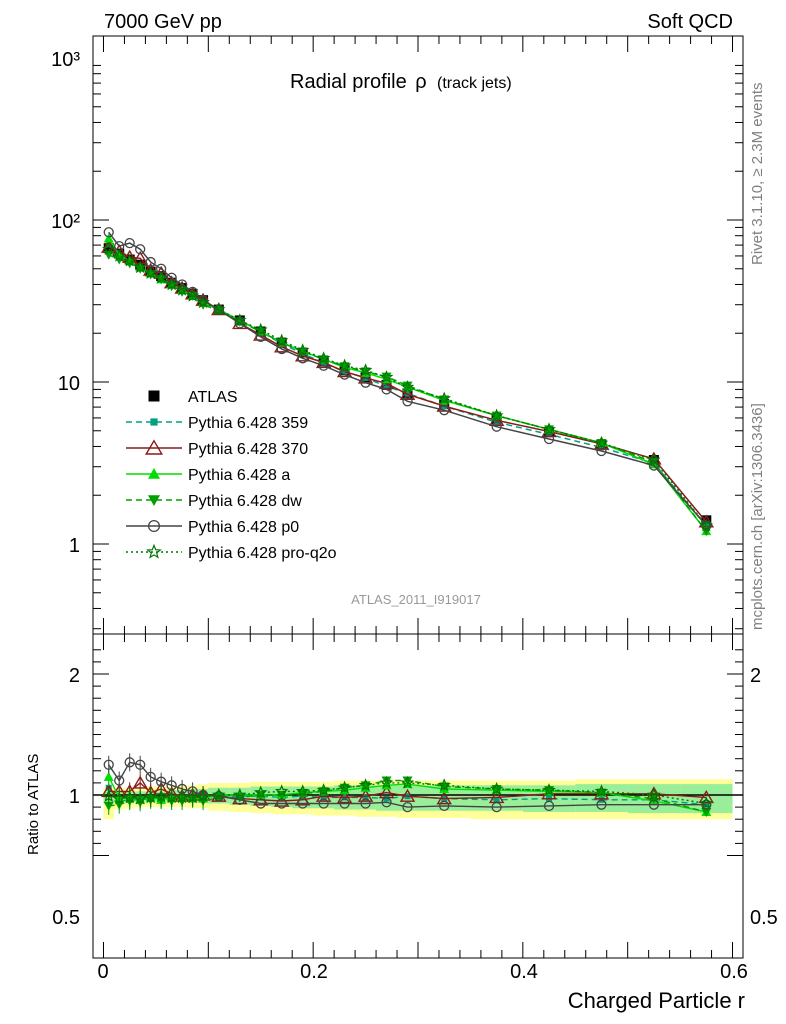 The image size is (786, 1024). What do you see at coordinates (33, 804) in the screenshot?
I see `ratio-ylabel: Ratio to ATLAS` at bounding box center [33, 804].